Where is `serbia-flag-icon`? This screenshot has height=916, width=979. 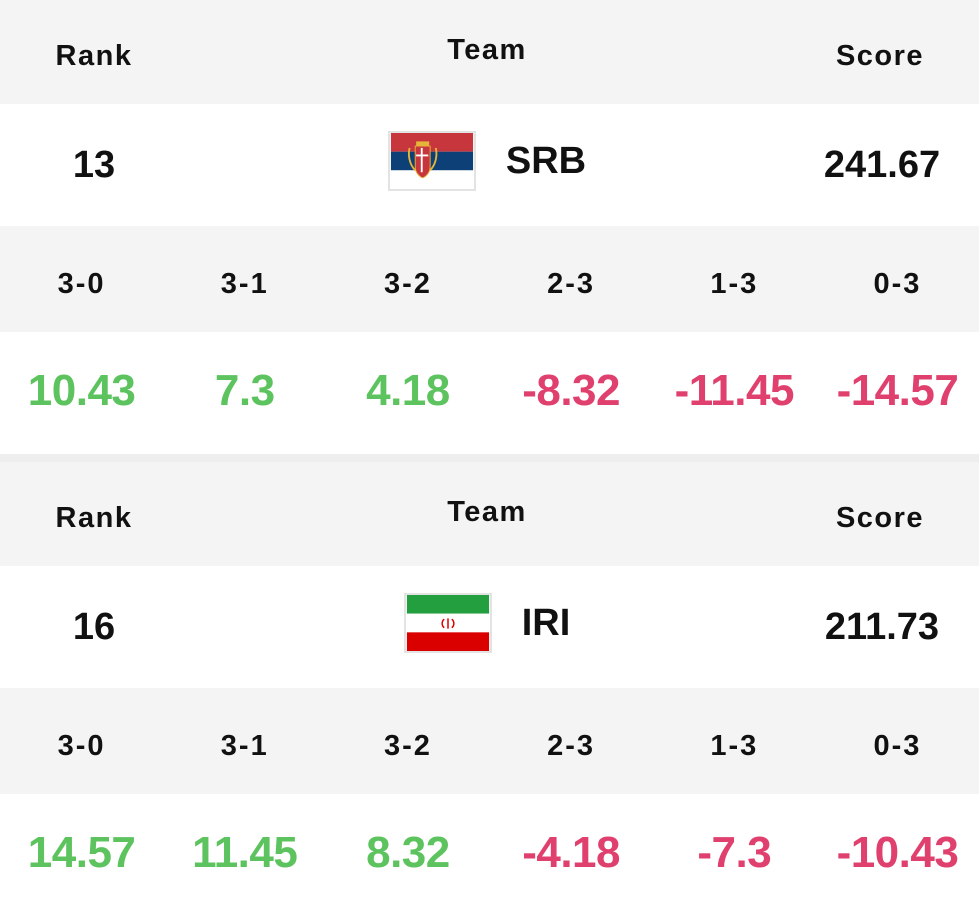 serbia-flag-icon is located at coordinates (431, 161).